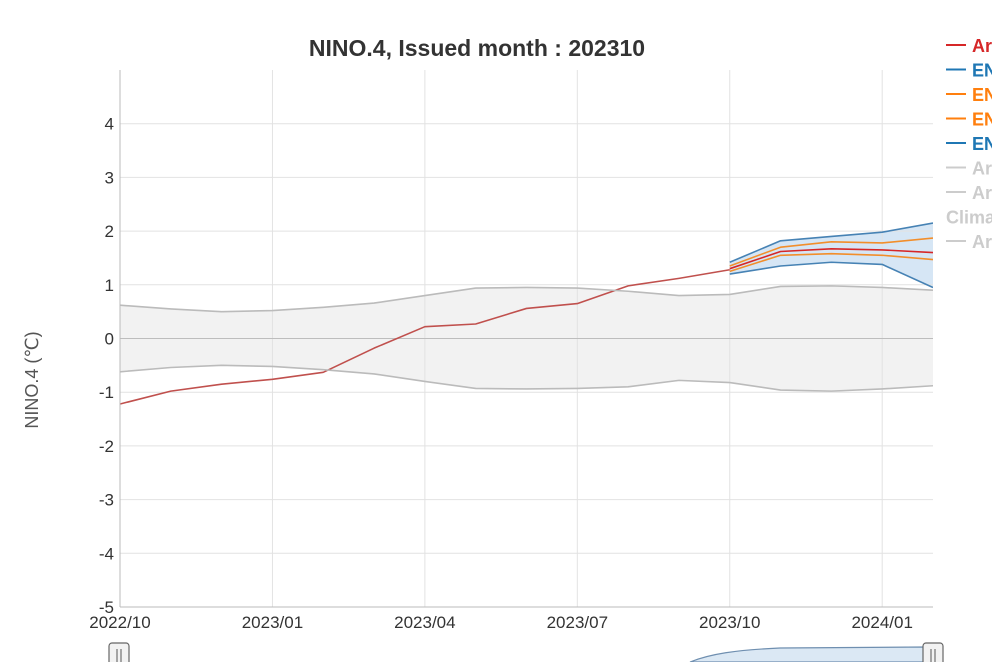 This screenshot has height=662, width=992. I want to click on y-tick-label: -1, so click(106, 392).